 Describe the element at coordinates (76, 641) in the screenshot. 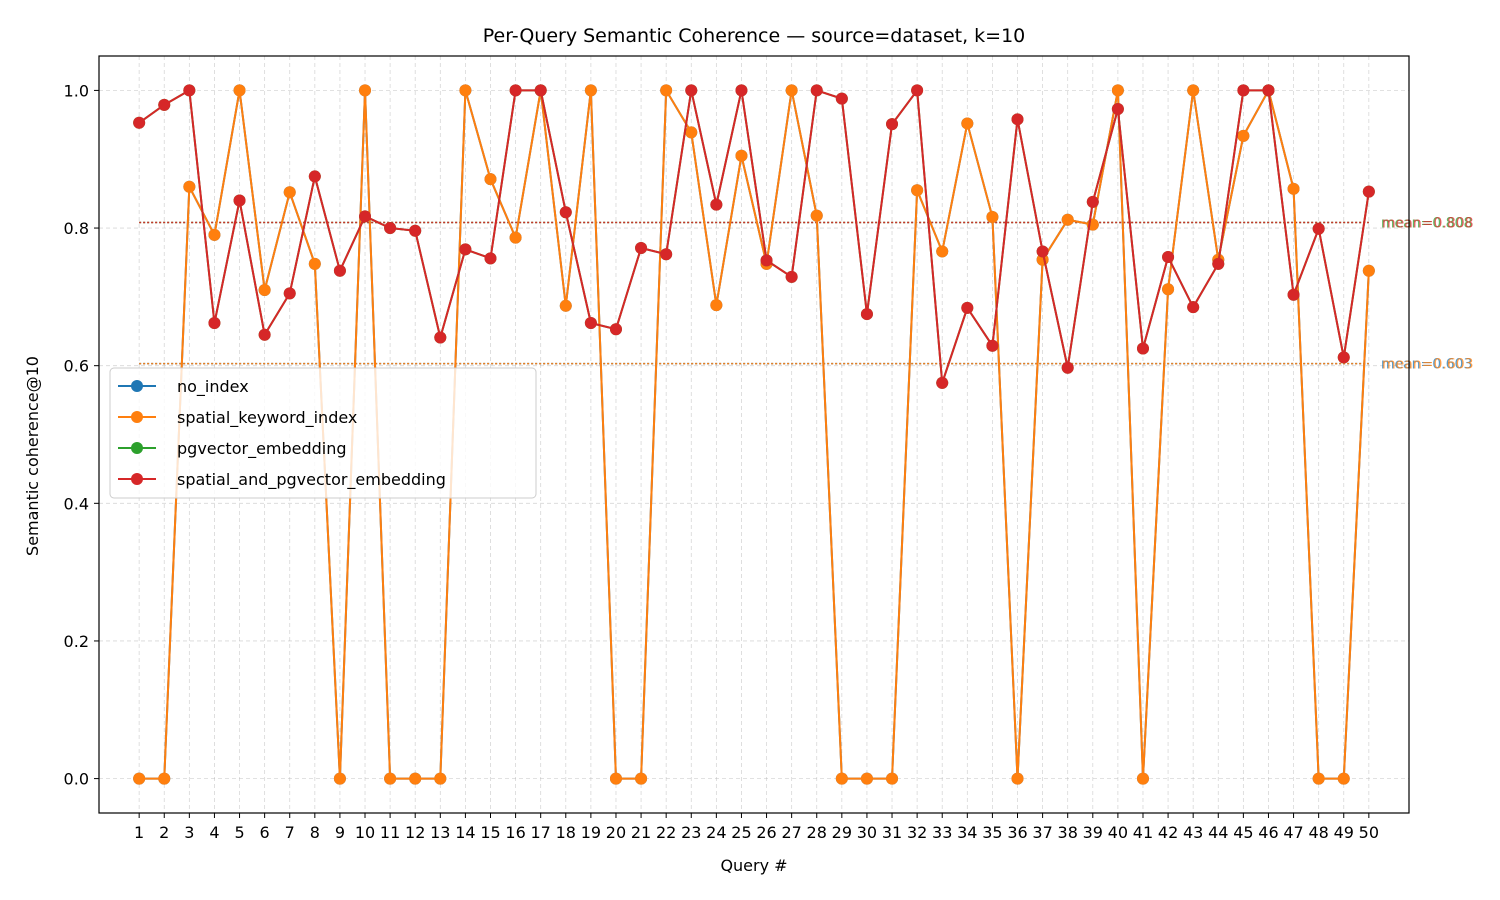

I see `y-tick-label: 0.2` at that location.